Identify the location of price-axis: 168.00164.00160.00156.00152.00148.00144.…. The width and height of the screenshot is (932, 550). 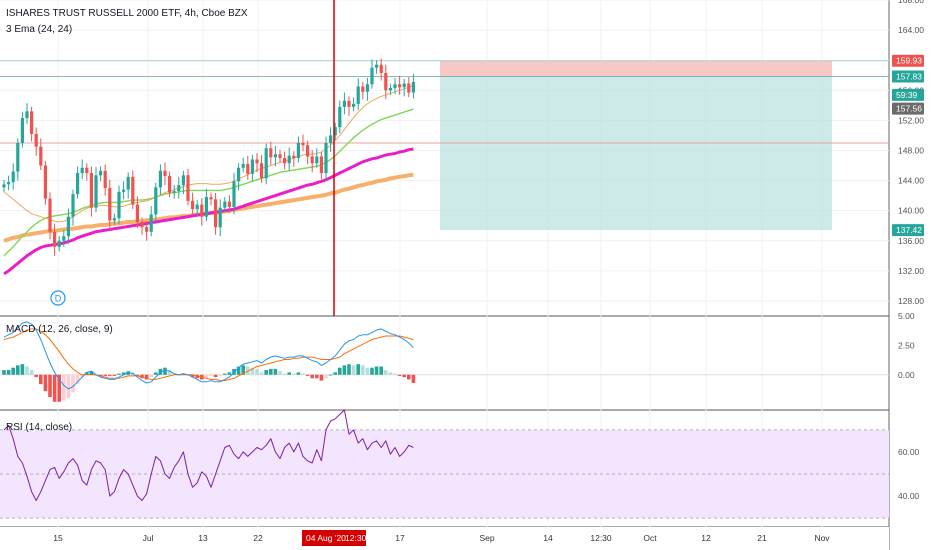
(908, 250).